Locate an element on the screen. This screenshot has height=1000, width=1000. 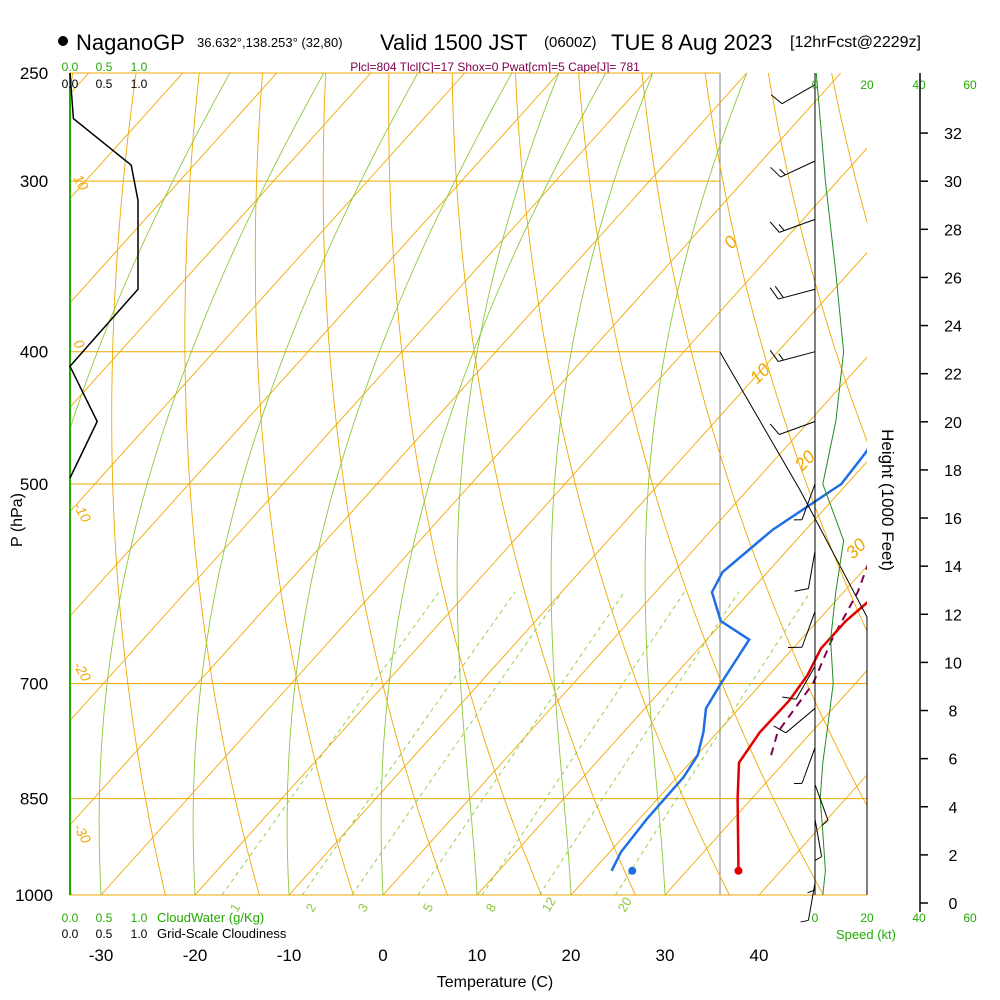
cloudiness-profile is located at coordinates (104, 275).